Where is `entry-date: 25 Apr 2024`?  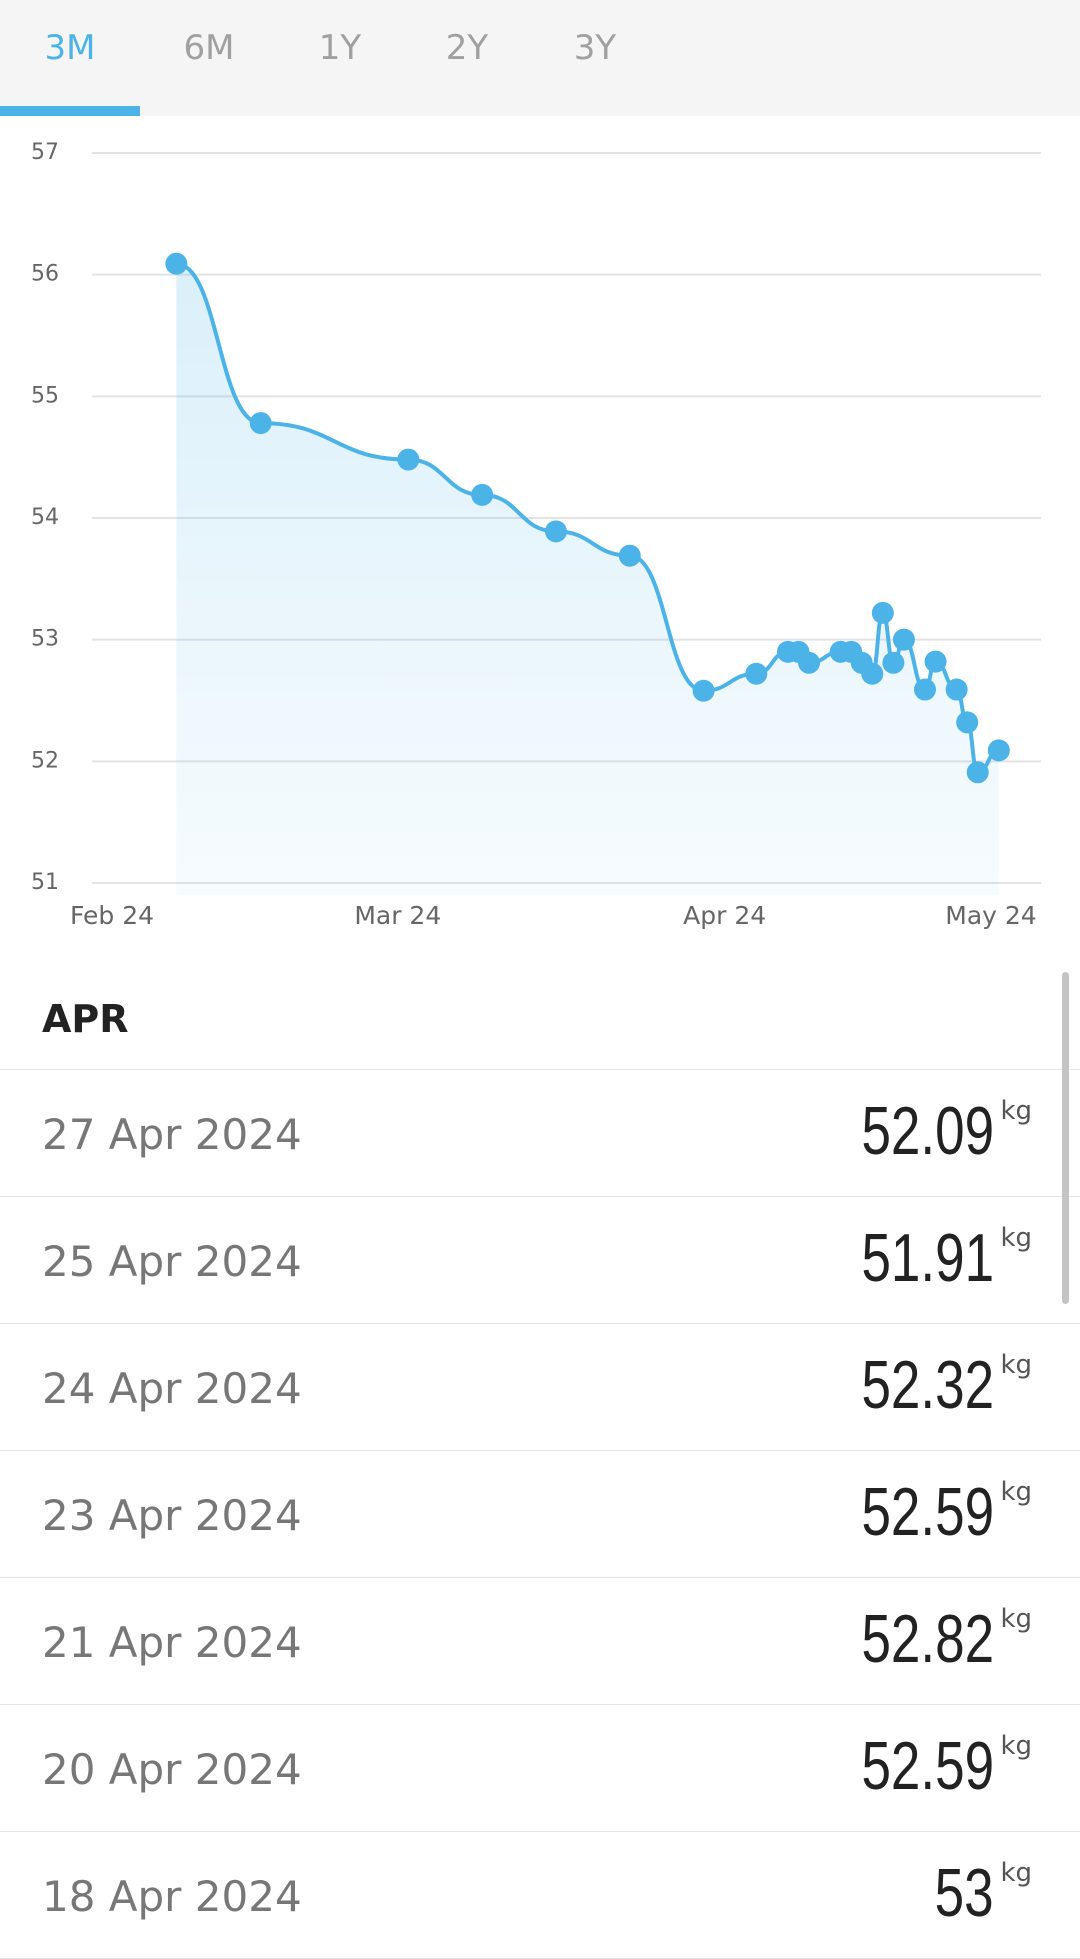
entry-date: 25 Apr 2024 is located at coordinates (172, 1261).